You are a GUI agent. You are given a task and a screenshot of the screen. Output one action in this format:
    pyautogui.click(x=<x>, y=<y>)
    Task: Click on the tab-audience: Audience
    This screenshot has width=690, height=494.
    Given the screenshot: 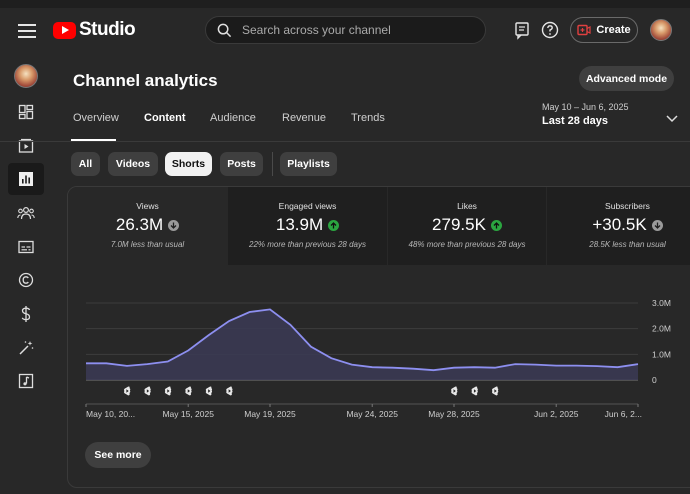 What is the action you would take?
    pyautogui.click(x=233, y=118)
    